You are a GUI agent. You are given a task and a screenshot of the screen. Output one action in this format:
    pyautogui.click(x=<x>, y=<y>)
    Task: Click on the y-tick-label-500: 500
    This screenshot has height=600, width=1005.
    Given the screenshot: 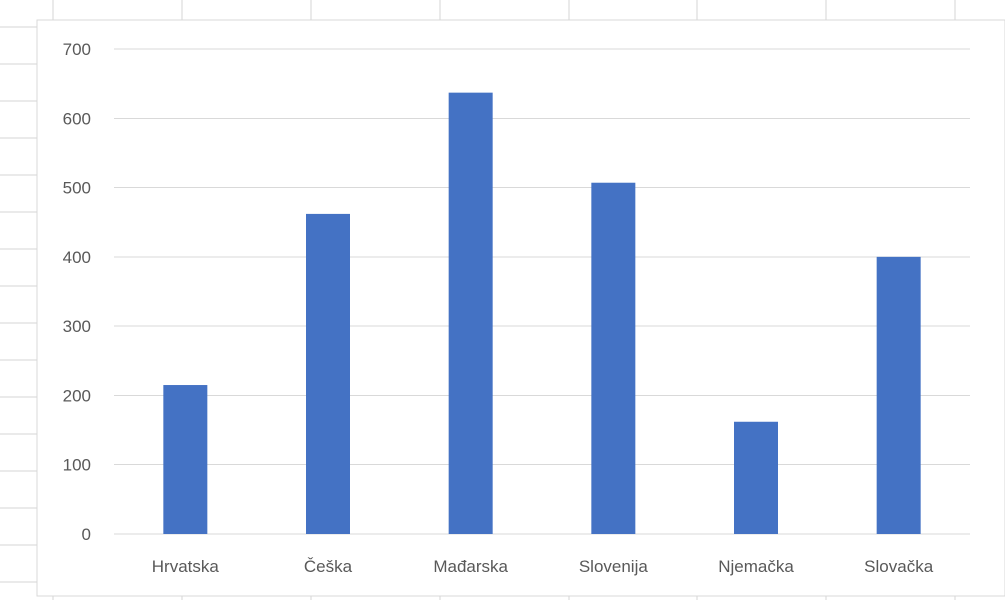 What is the action you would take?
    pyautogui.click(x=77, y=188)
    